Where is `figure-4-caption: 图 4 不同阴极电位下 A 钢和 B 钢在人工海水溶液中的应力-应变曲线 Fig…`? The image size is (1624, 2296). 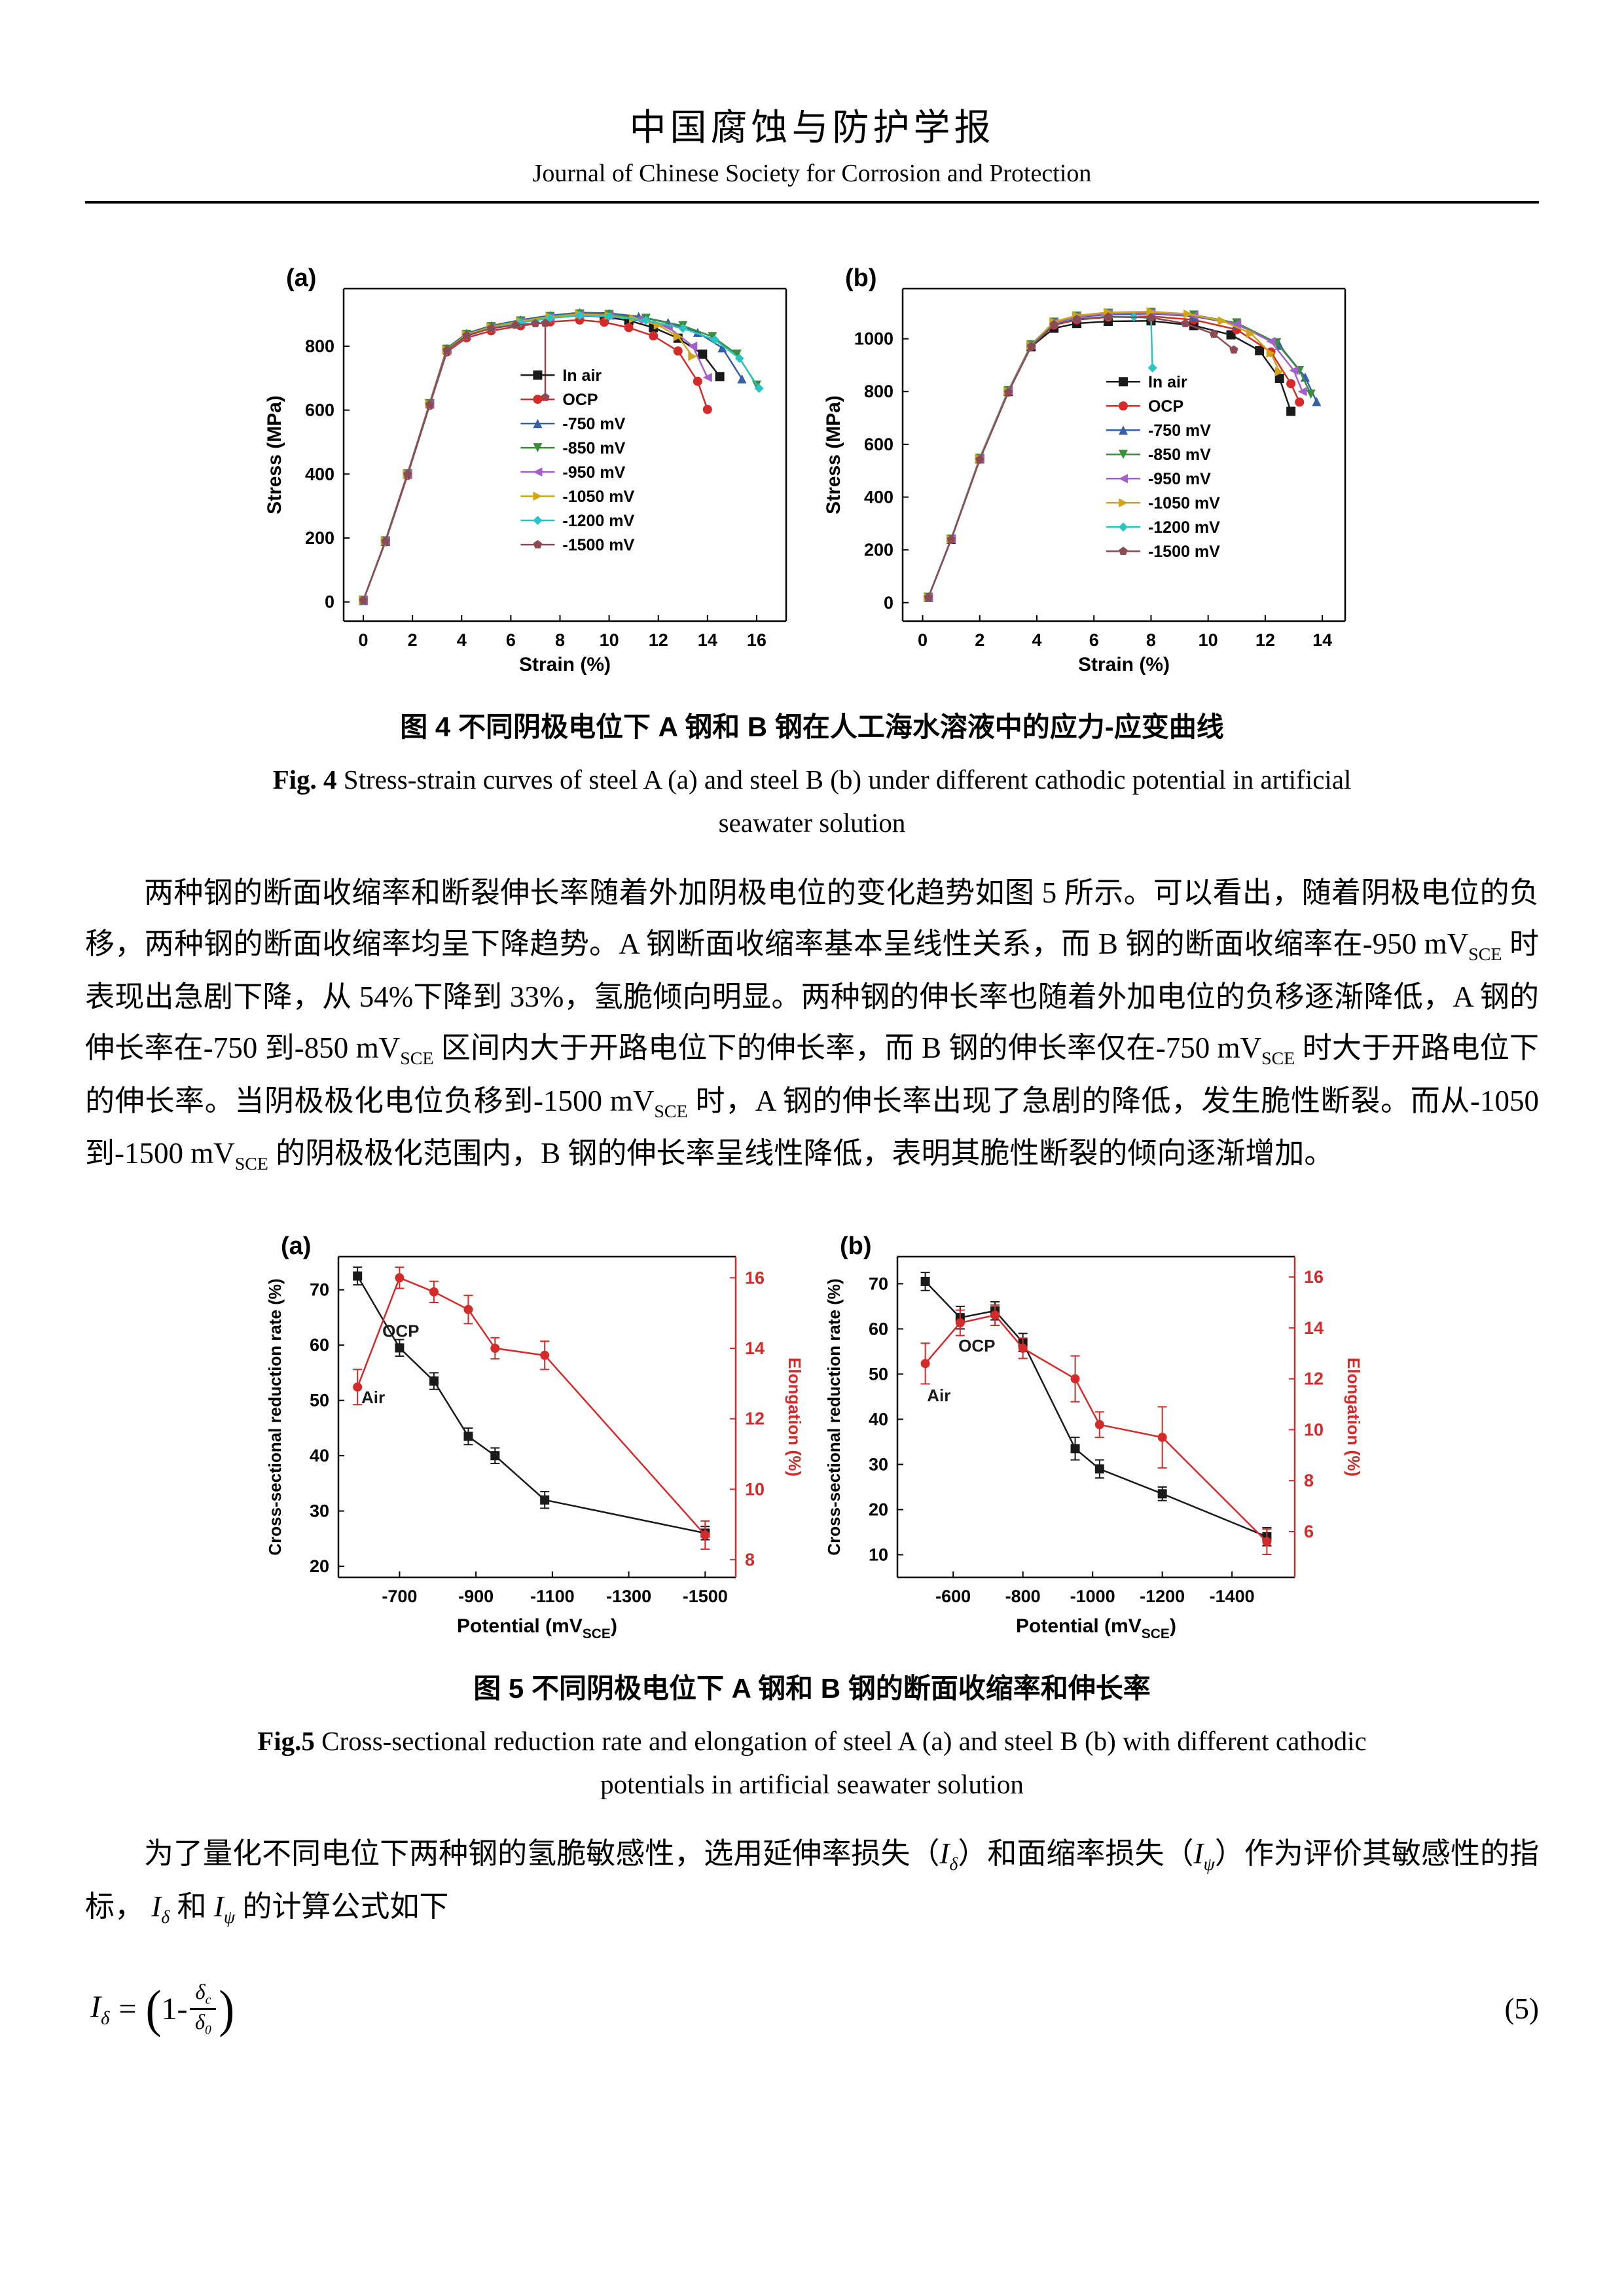 figure-4-caption: 图 4 不同阴极电位下 A 钢和 B 钢在人工海水溶液中的应力-应变曲线 Fig… is located at coordinates (812, 775).